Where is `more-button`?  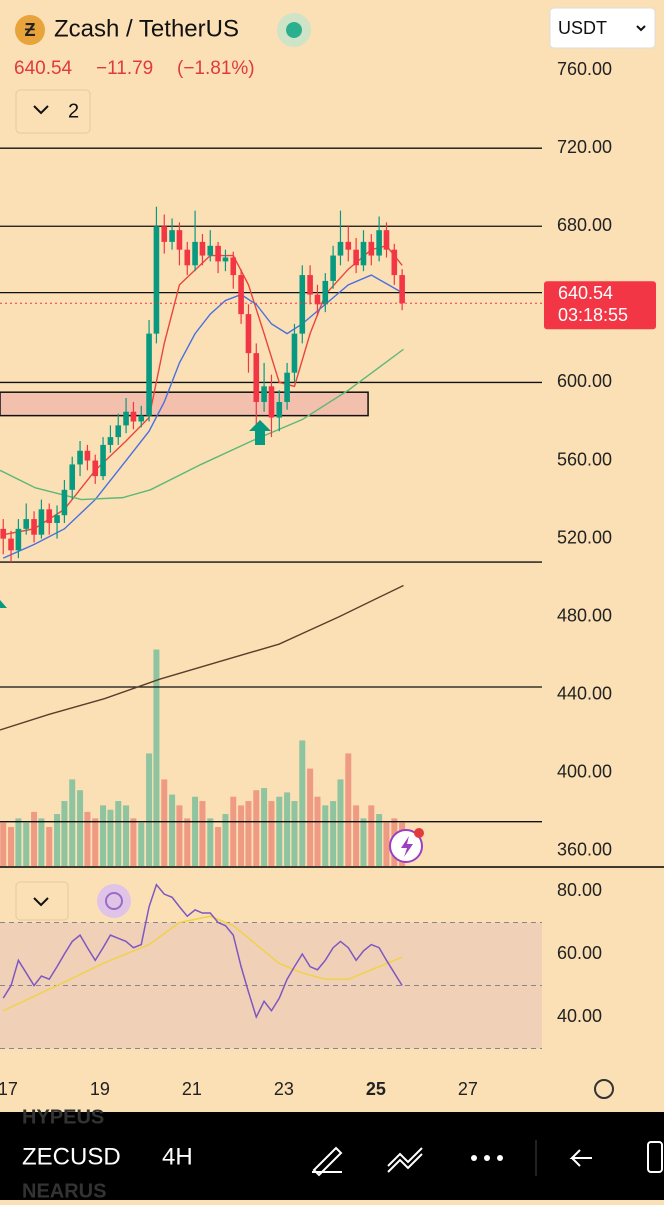 more-button is located at coordinates (487, 1158).